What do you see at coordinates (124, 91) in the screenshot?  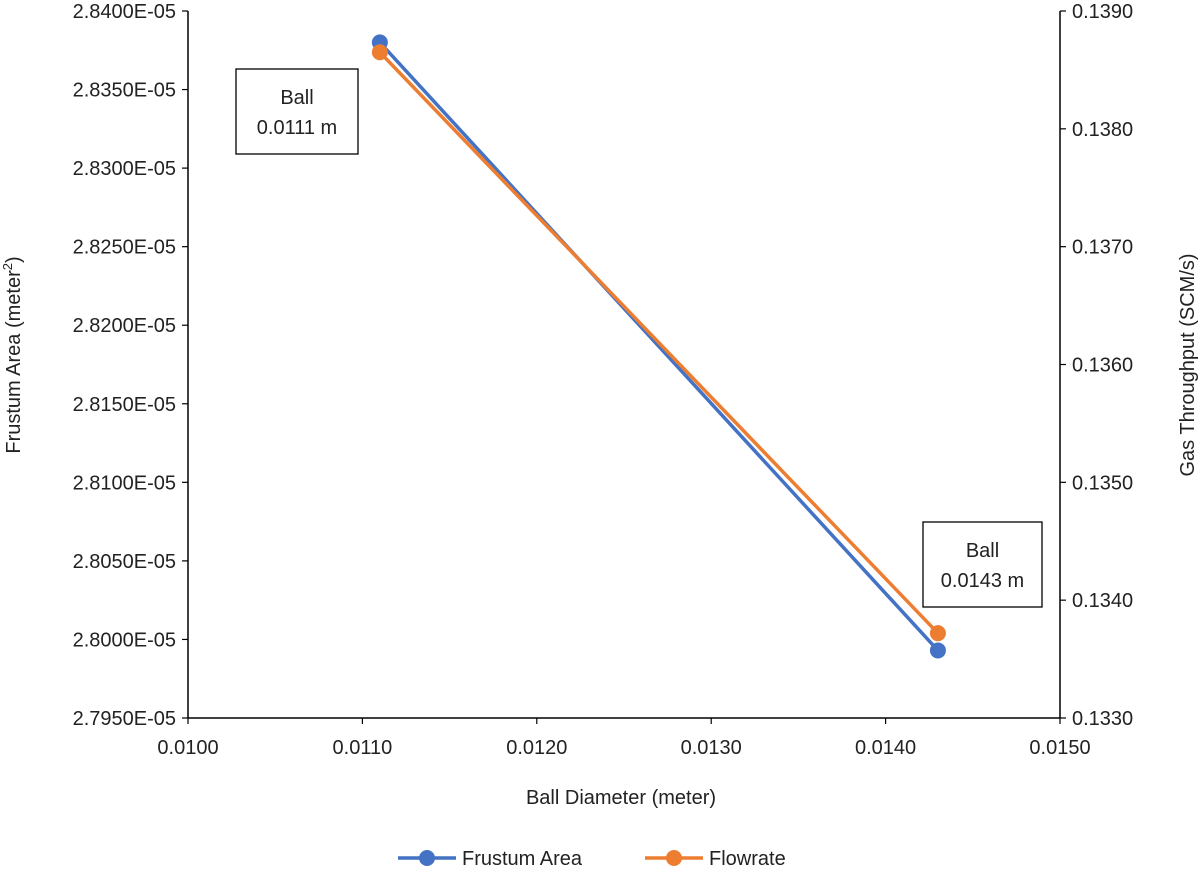 I see `left-y-tick-label: 2.8350E-05` at bounding box center [124, 91].